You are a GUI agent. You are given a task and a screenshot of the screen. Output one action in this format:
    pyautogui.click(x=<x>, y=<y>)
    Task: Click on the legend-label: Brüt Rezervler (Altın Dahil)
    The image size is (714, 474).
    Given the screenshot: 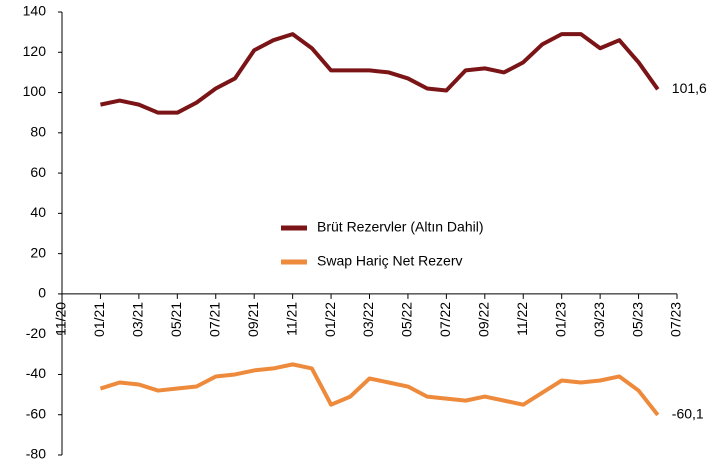 What is the action you would take?
    pyautogui.click(x=400, y=227)
    